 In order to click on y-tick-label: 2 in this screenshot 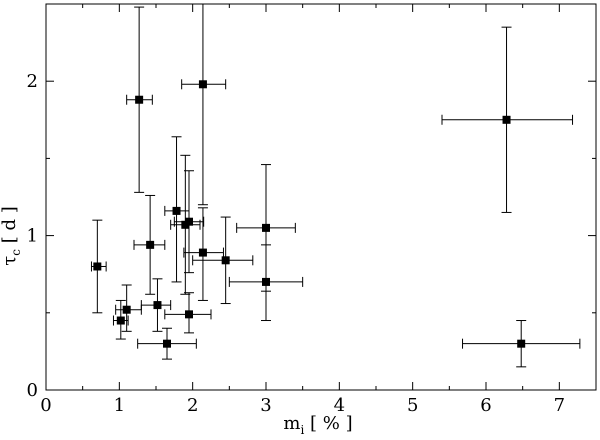, I will do `click(32, 81)`.